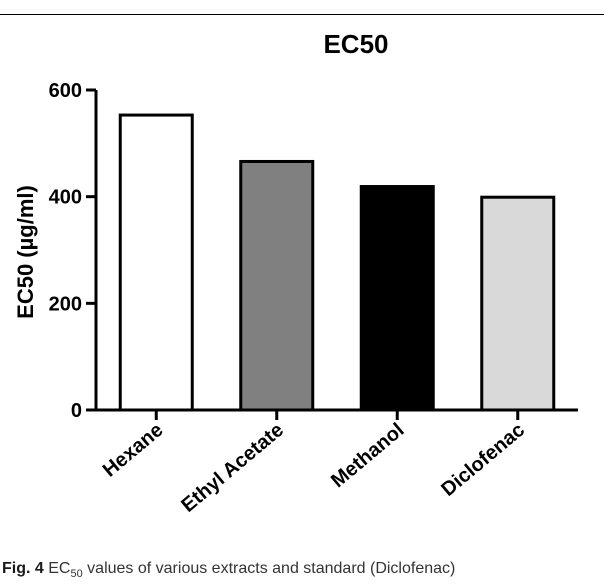 The width and height of the screenshot is (604, 586). I want to click on bar-diclofenac, so click(518, 303).